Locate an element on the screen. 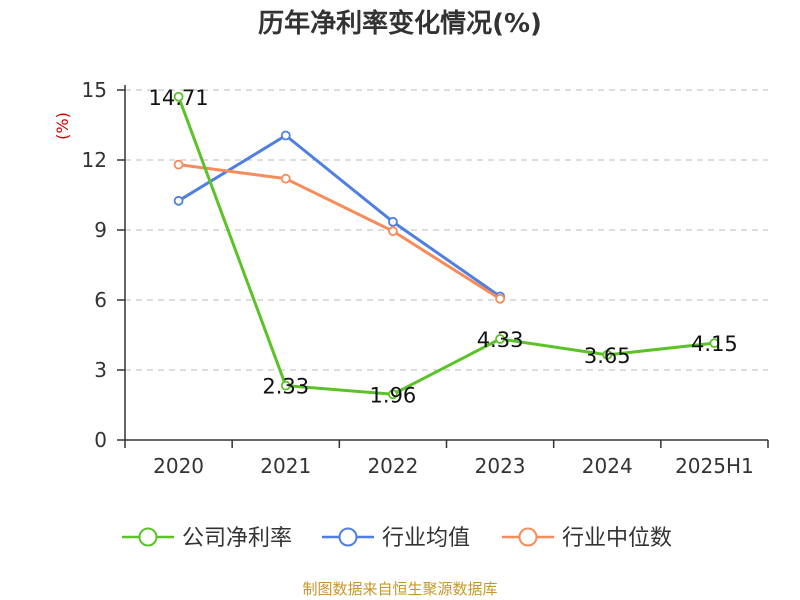  data-label: 1.96 is located at coordinates (393, 395).